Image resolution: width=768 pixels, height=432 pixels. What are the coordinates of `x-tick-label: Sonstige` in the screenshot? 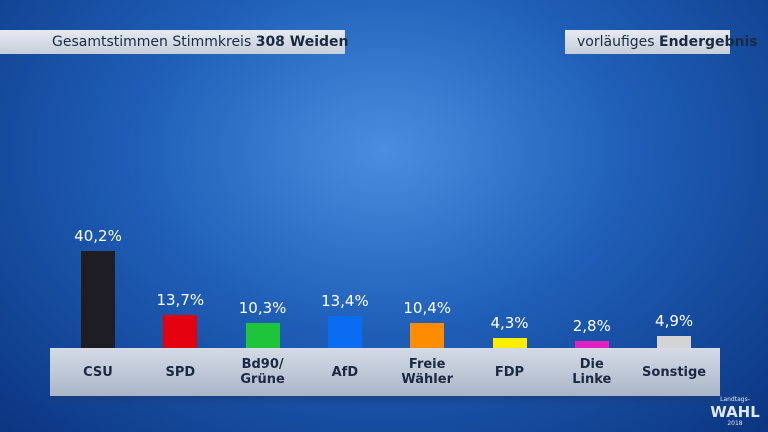 It's located at (674, 372).